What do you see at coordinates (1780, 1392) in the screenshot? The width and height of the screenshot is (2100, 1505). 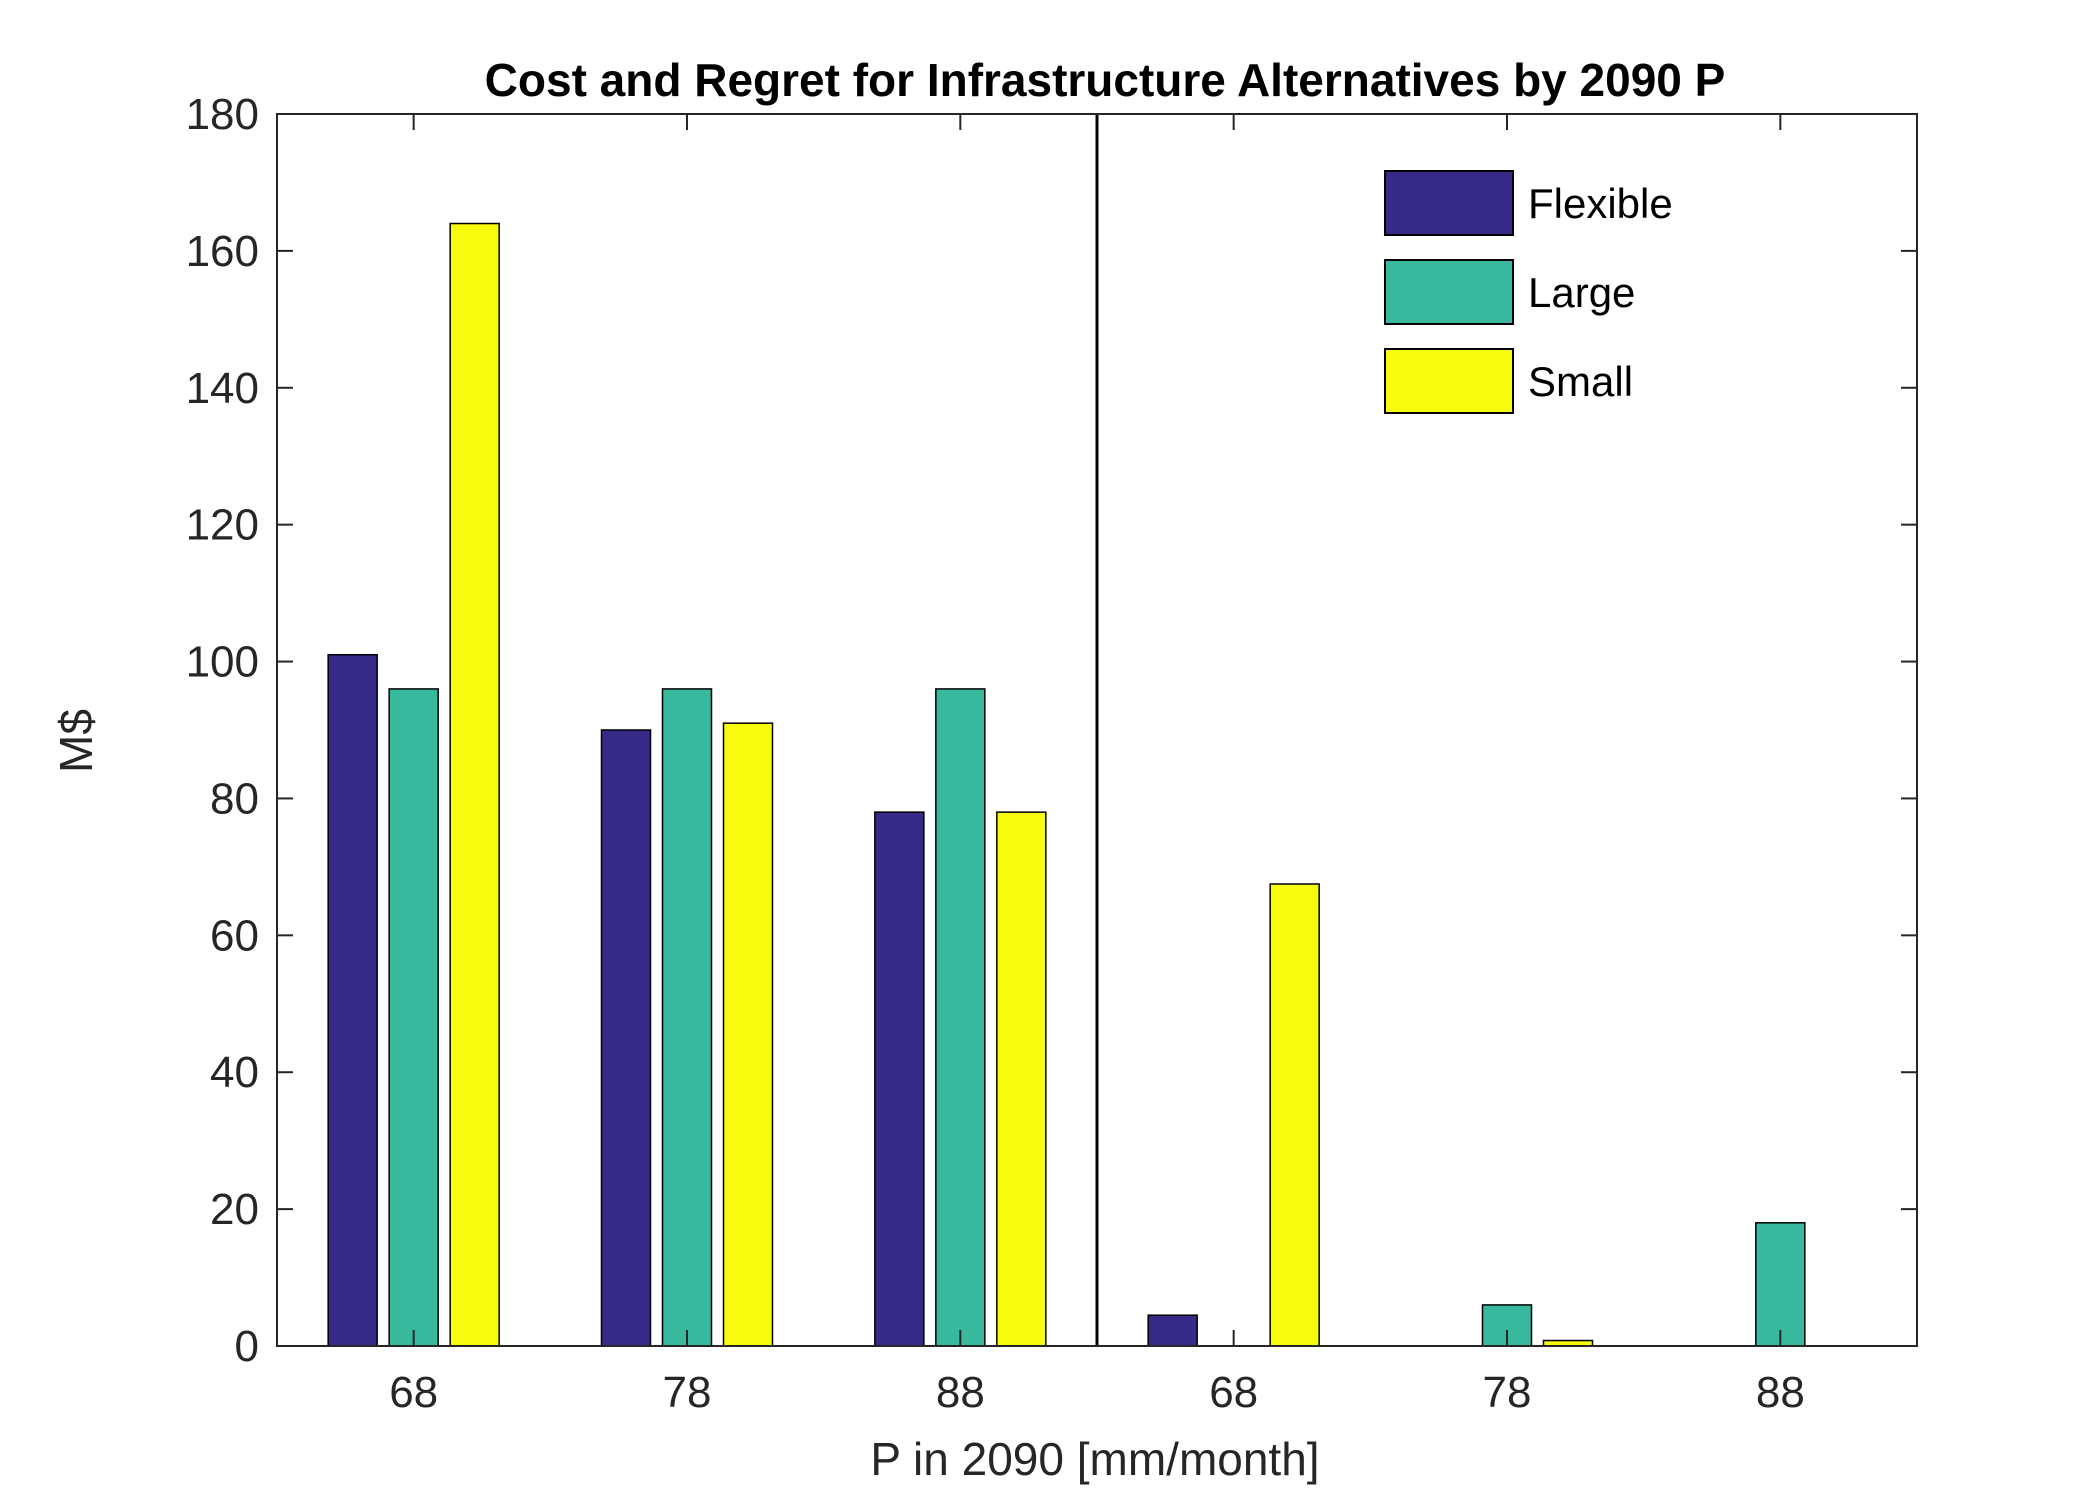 I see `x-tick-label-5: 88` at bounding box center [1780, 1392].